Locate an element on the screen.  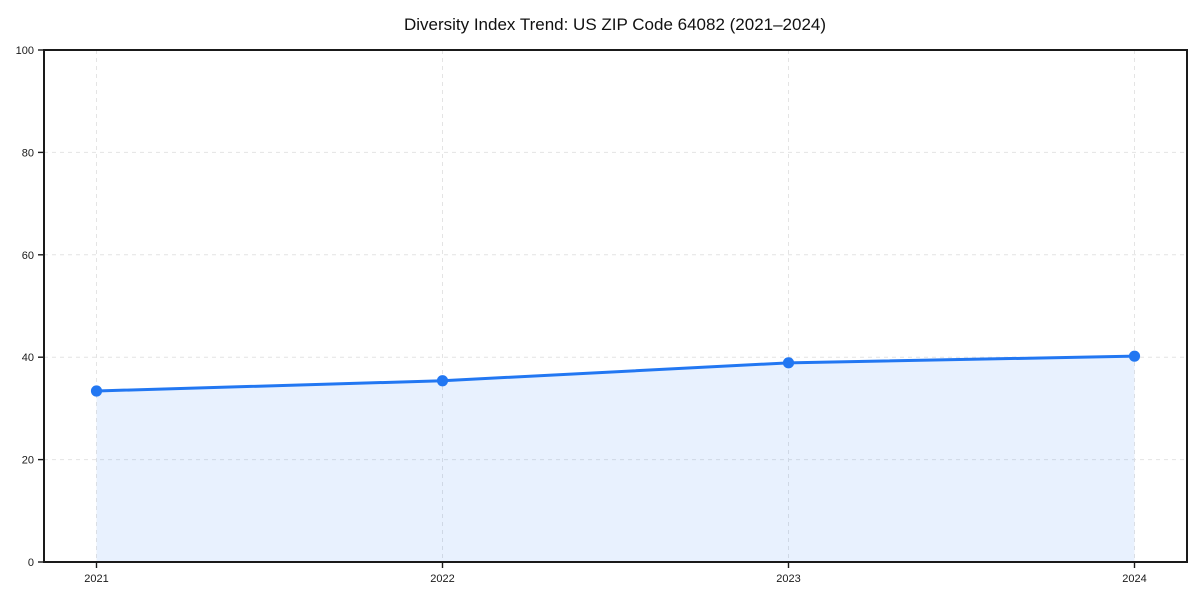
y-tick-label: 100 is located at coordinates (25, 51).